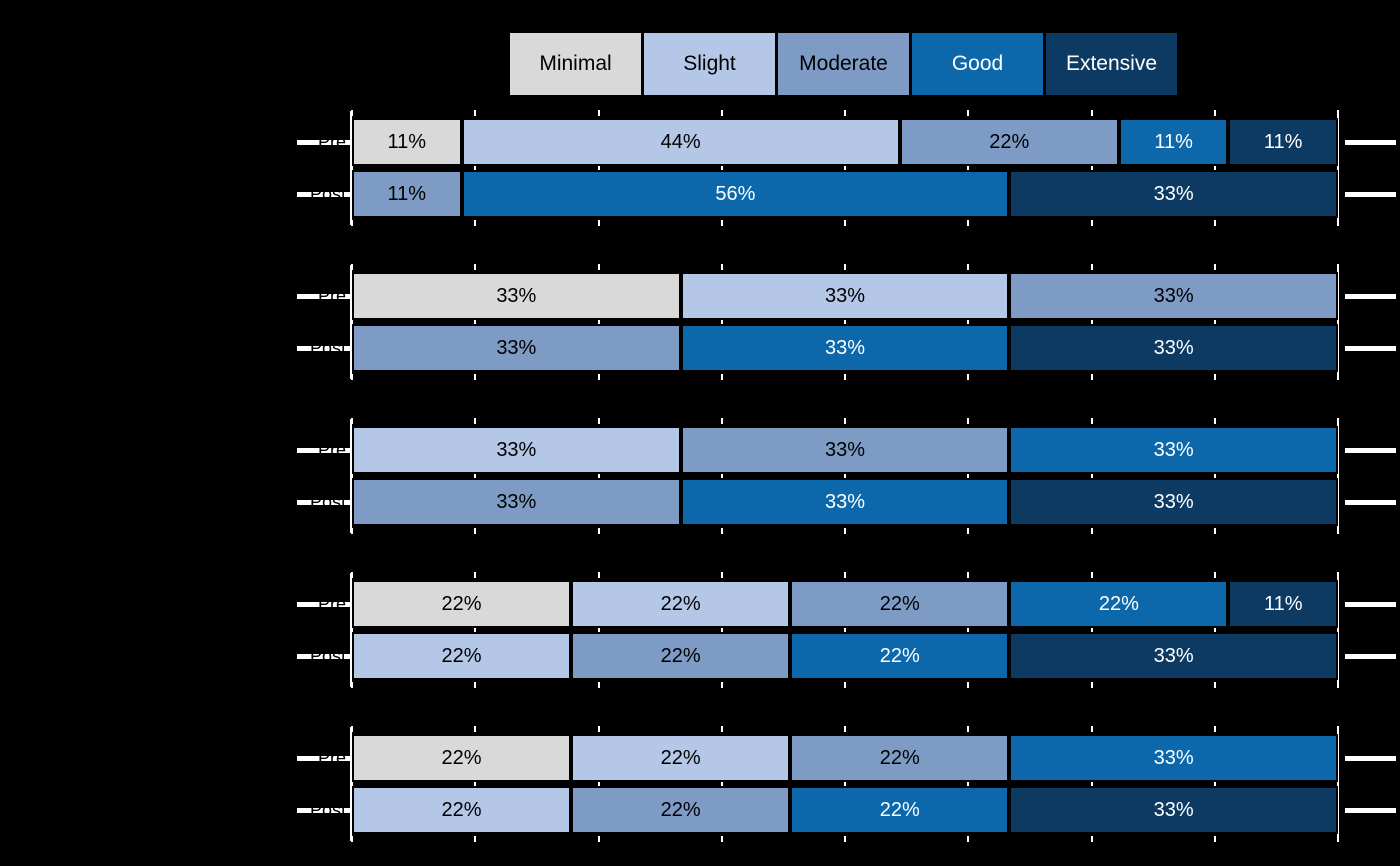  What do you see at coordinates (331, 296) in the screenshot?
I see `row-label-pre: Pre` at bounding box center [331, 296].